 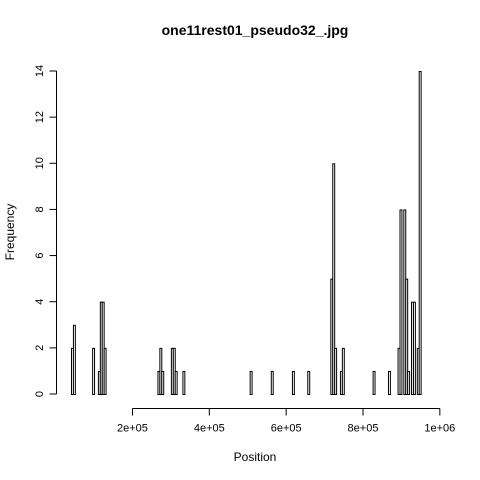 I want to click on x-tick-label: 4e+05, so click(x=209, y=429).